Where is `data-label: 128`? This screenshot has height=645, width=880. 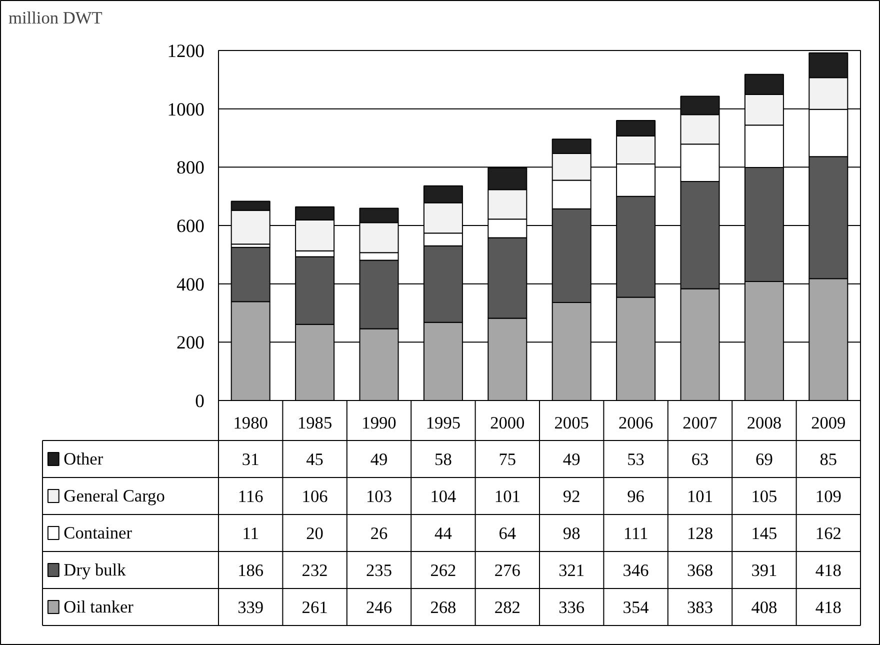 data-label: 128 is located at coordinates (700, 533).